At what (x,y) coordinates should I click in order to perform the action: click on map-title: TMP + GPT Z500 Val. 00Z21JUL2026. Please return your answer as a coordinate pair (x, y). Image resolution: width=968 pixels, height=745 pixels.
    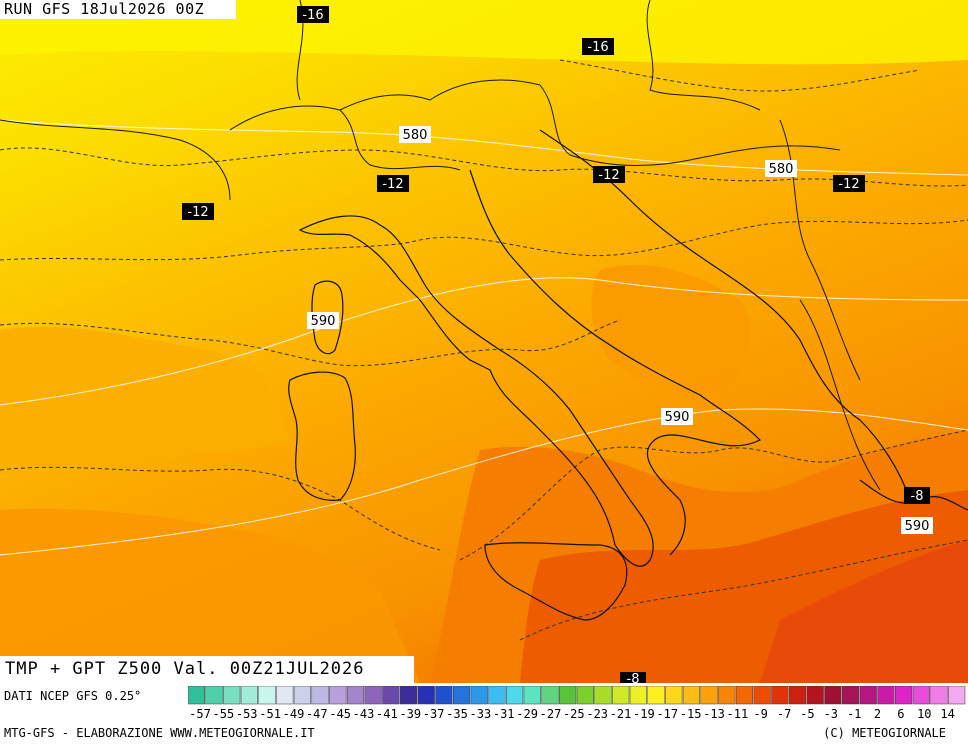
    Looking at the image, I should click on (207, 669).